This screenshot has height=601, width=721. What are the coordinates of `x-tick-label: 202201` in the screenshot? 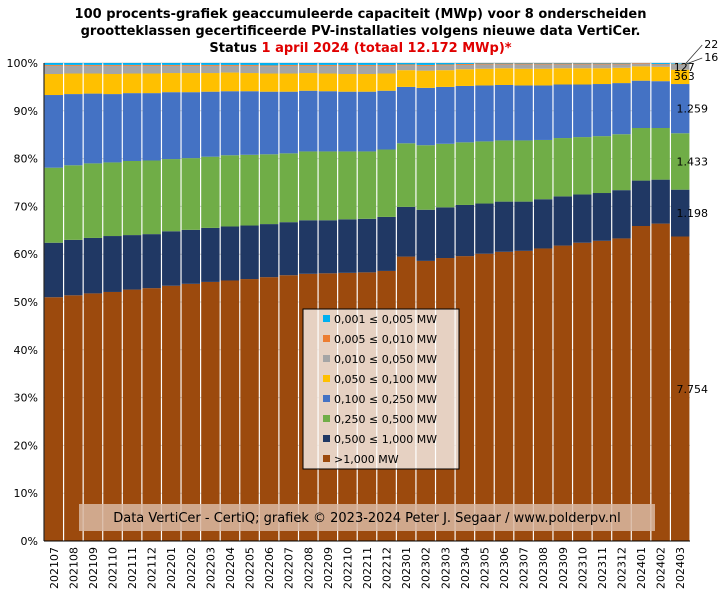 It's located at (171, 568).